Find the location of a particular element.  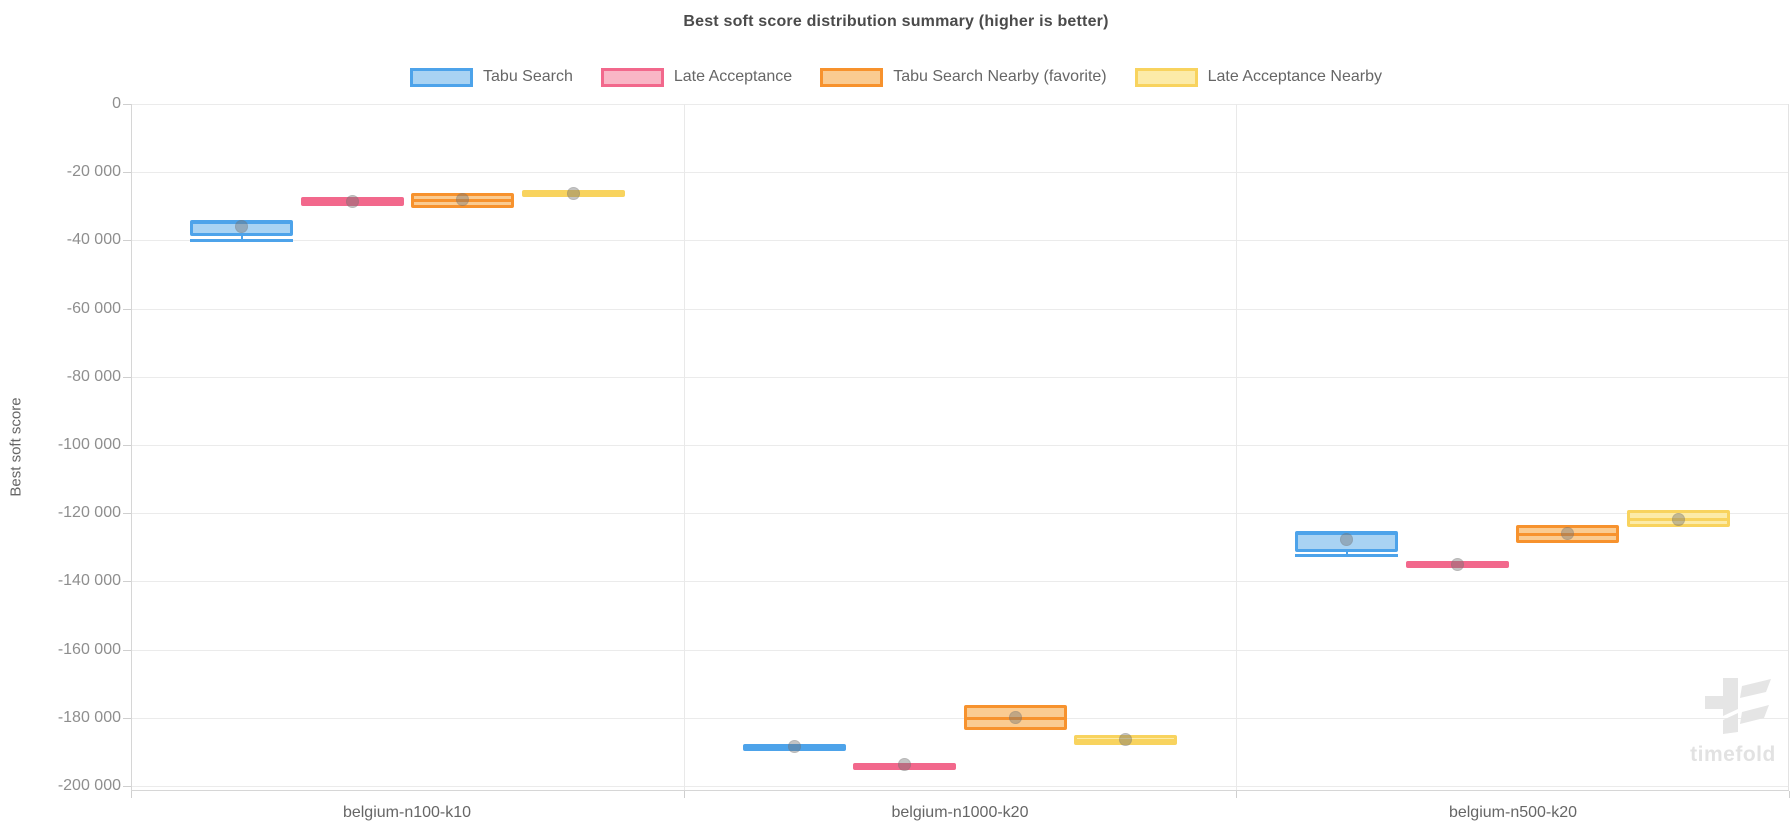

median-line-tabu-search-nearby-favorite-belgium-n500-k20 is located at coordinates (1567, 534).